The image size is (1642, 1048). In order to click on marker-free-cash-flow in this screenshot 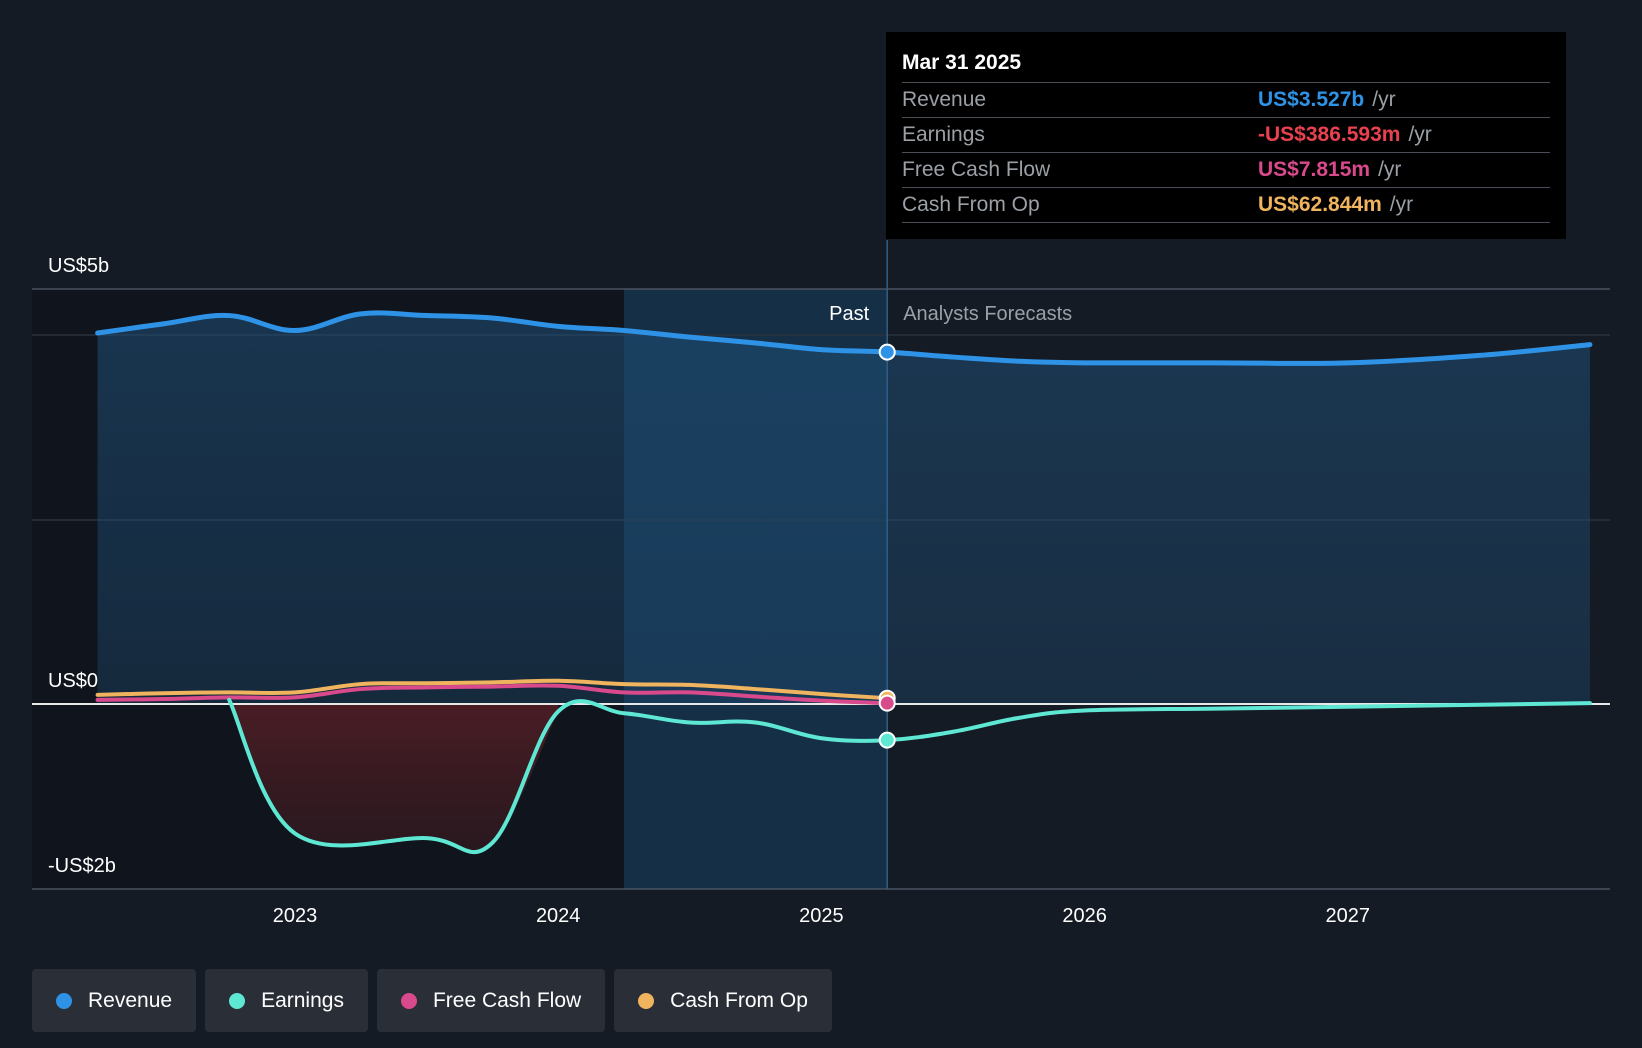, I will do `click(887, 703)`.